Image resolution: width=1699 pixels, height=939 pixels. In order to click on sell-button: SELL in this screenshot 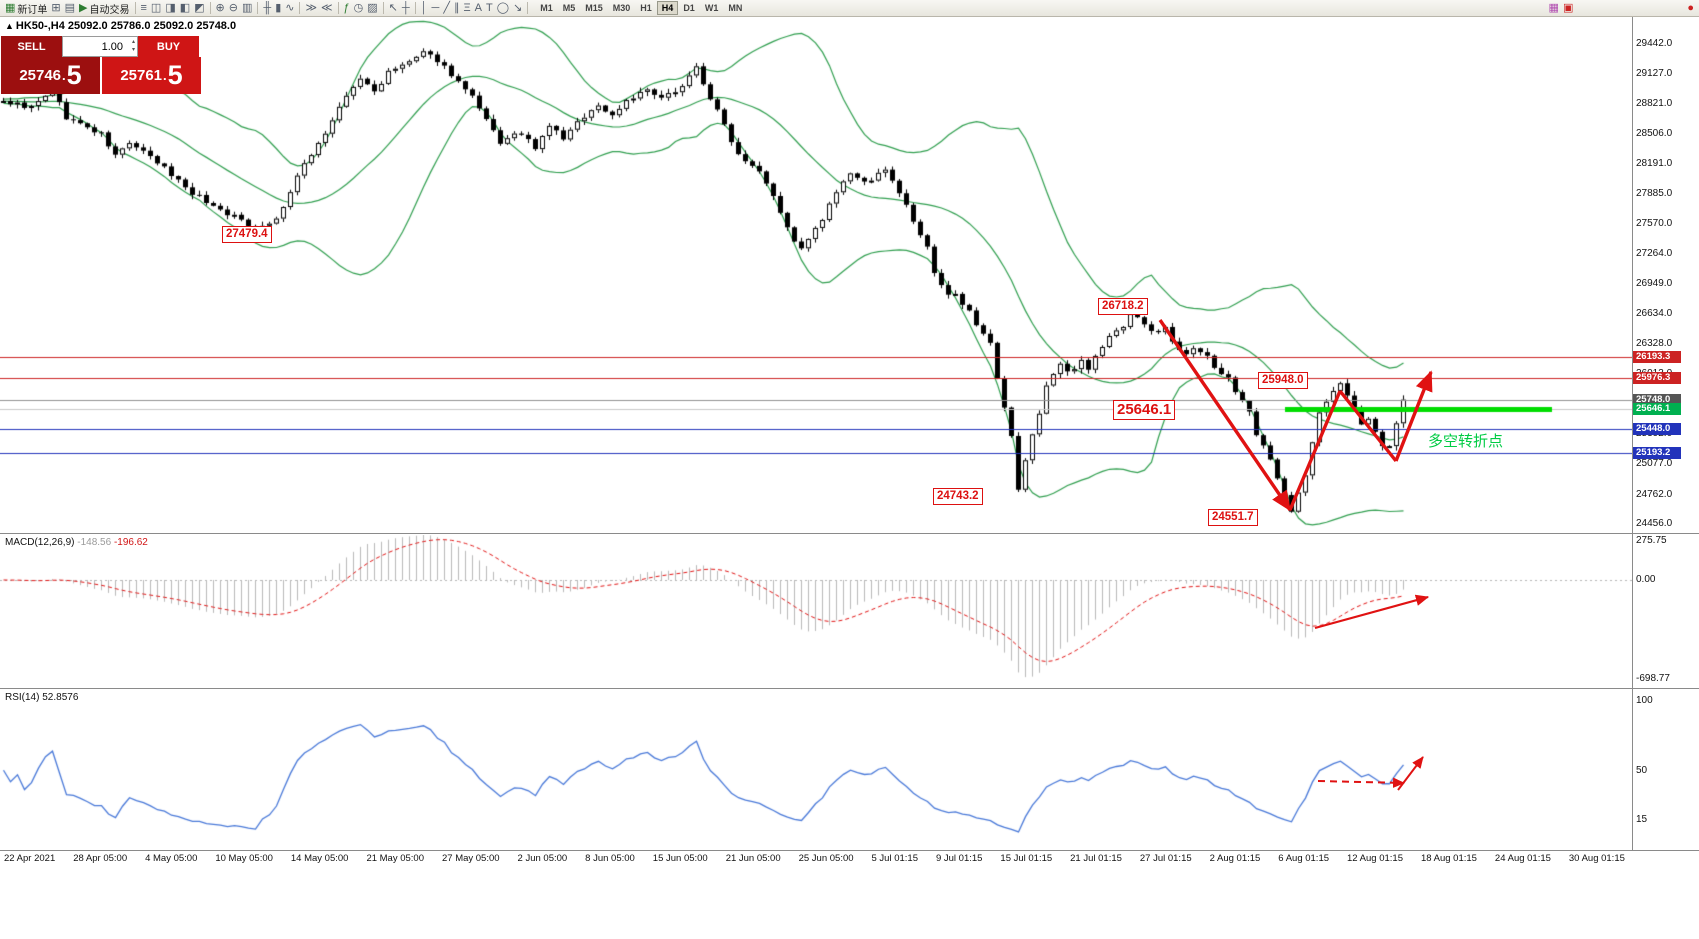, I will do `click(31, 46)`.